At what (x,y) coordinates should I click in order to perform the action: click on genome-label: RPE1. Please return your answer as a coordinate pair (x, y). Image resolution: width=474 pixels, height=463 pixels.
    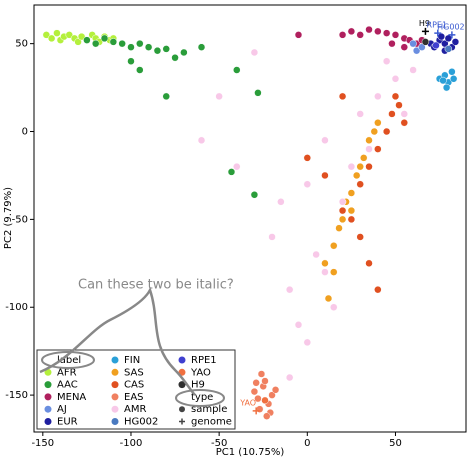
    Looking at the image, I should click on (437, 25).